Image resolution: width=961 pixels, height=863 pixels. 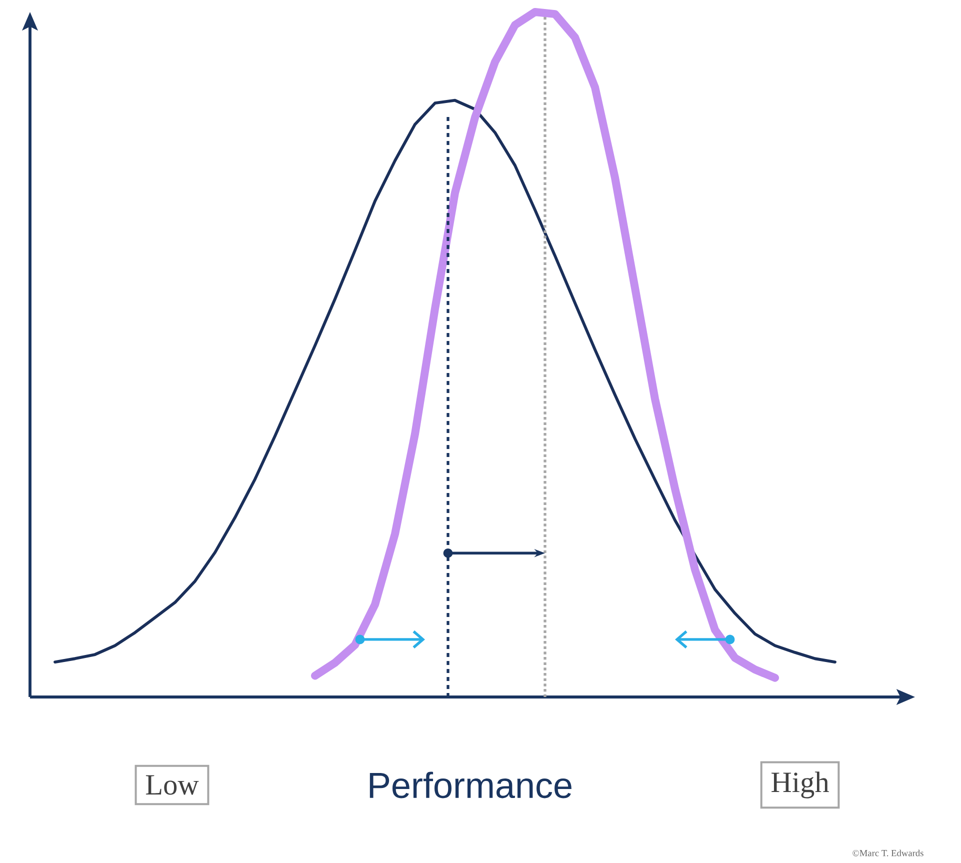 I want to click on x-axis-title: Performance, so click(x=471, y=785).